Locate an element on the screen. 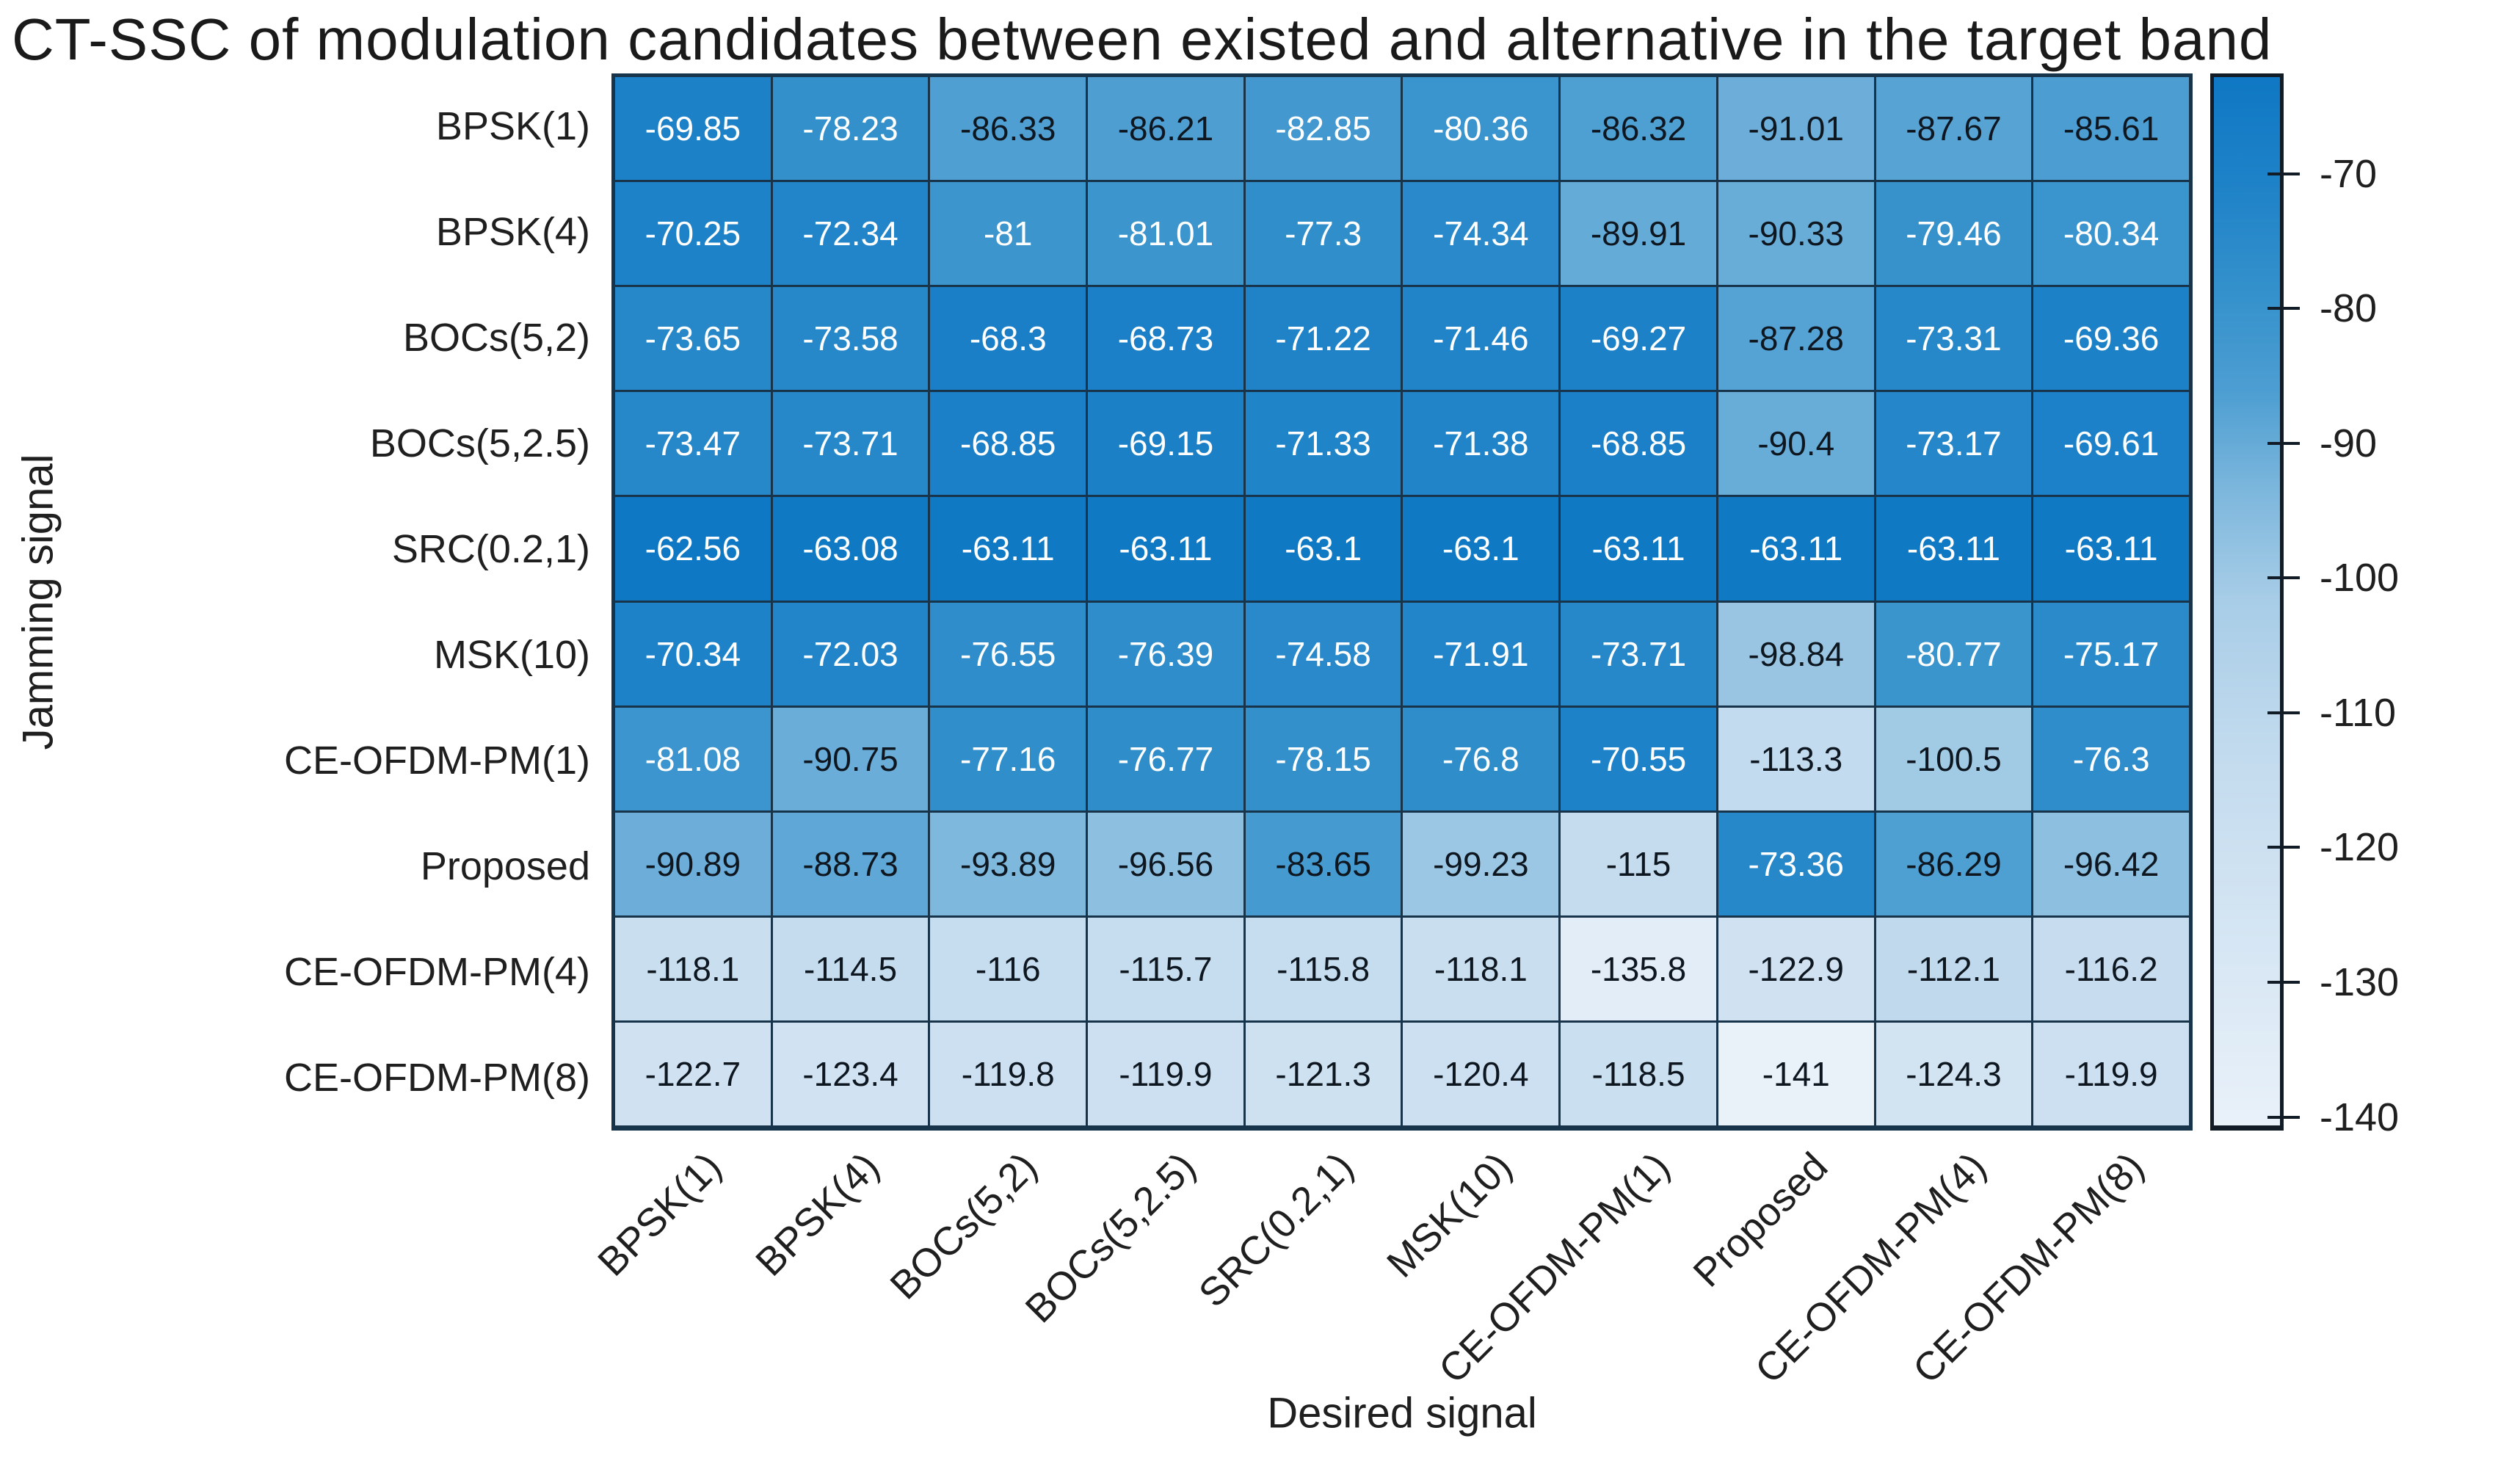 This screenshot has width=2520, height=1469. heatmap-cell: -96.56 is located at coordinates (1165, 863).